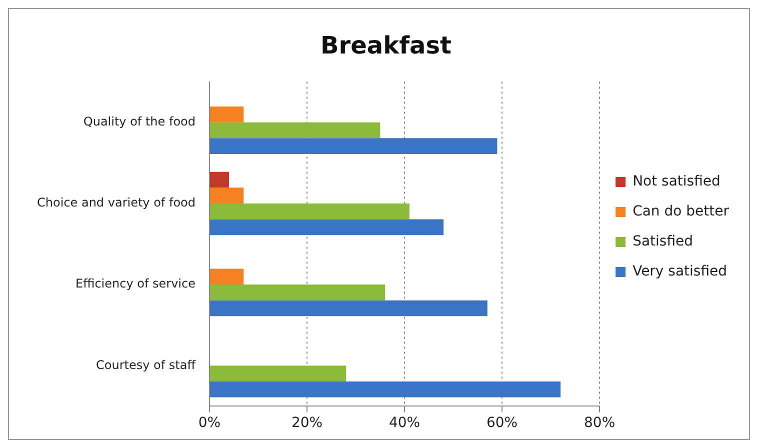 The width and height of the screenshot is (758, 448). Describe the element at coordinates (676, 182) in the screenshot. I see `legend-label: Not satisfied` at that location.